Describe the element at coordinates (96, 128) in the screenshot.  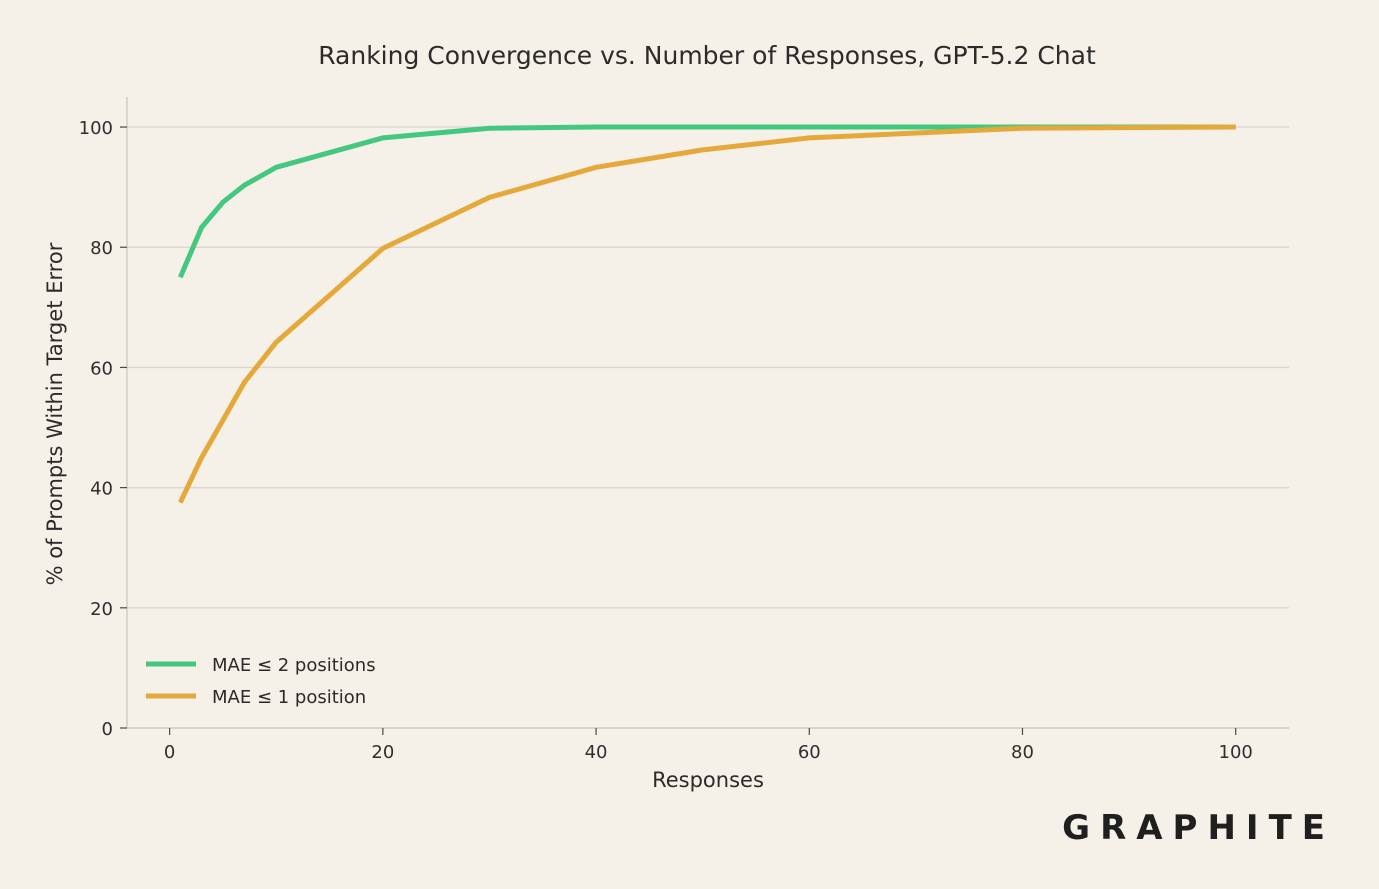
I see `y-tick-label-100: 100` at that location.